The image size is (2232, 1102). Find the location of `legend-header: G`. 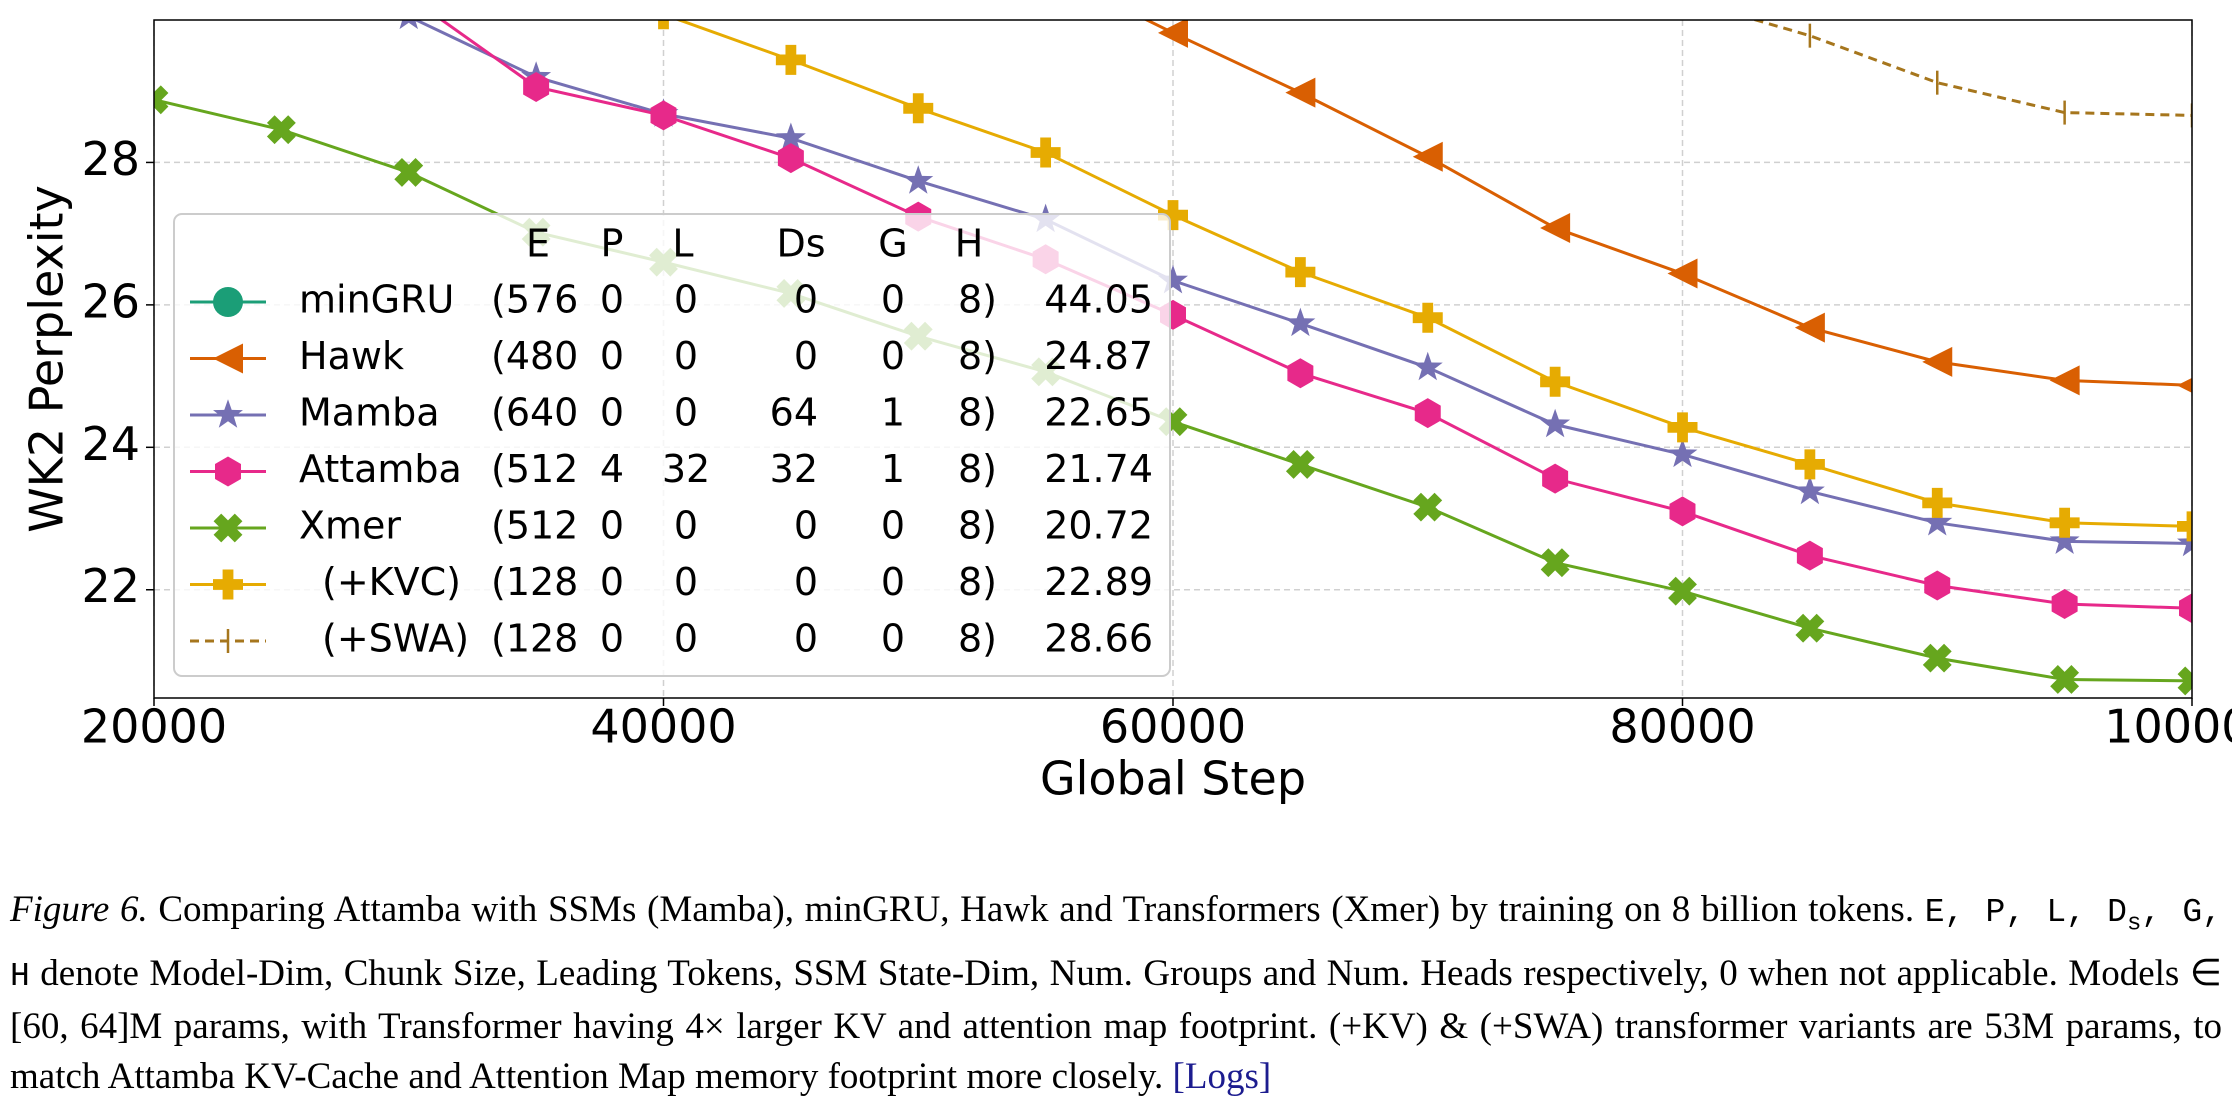

legend-header: G is located at coordinates (892, 244).